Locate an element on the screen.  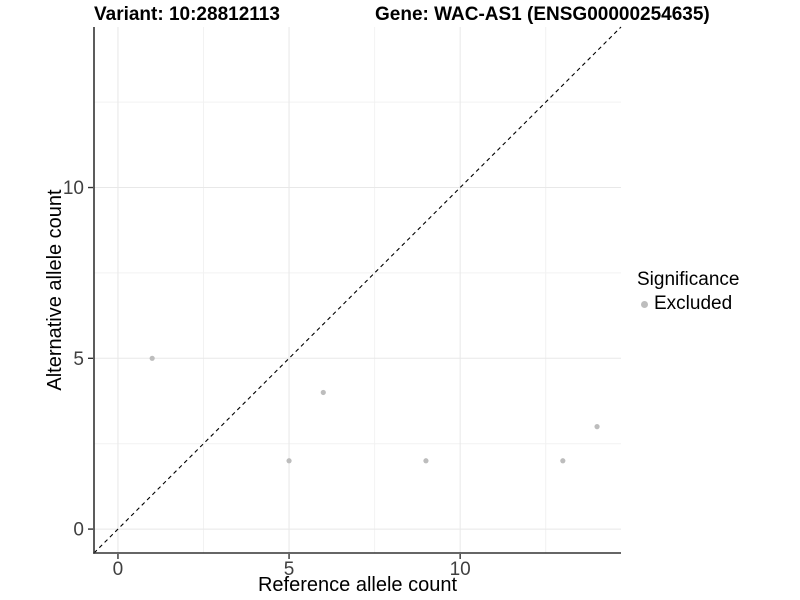
legend-item-excluded: Excluded is located at coordinates (688, 303).